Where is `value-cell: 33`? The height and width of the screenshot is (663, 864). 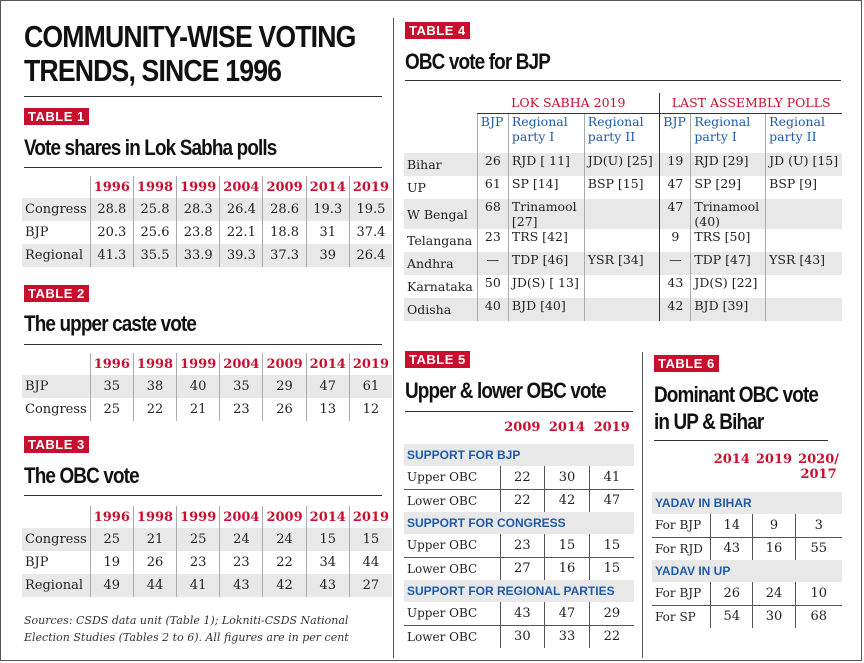 value-cell: 33 is located at coordinates (567, 636).